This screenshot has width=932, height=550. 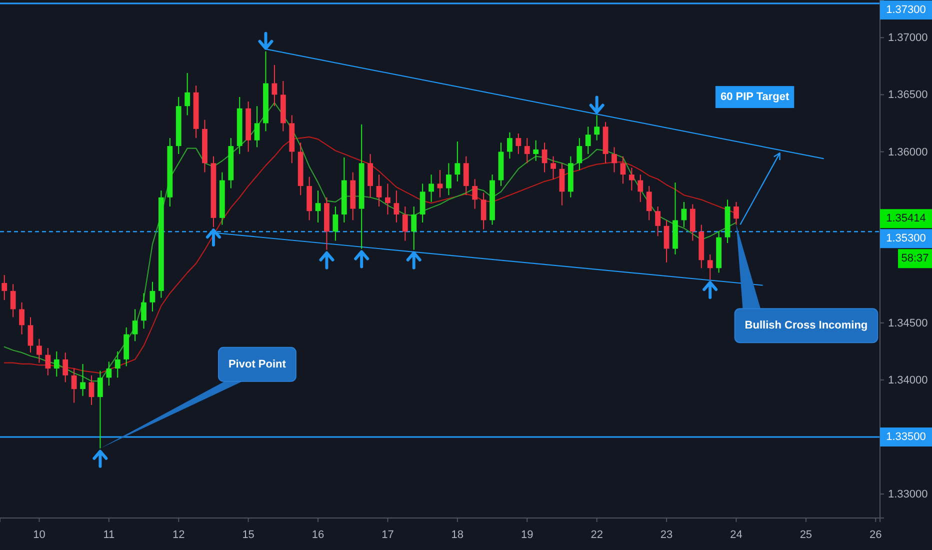 What do you see at coordinates (908, 152) in the screenshot?
I see `y-tick-label: 1.36000` at bounding box center [908, 152].